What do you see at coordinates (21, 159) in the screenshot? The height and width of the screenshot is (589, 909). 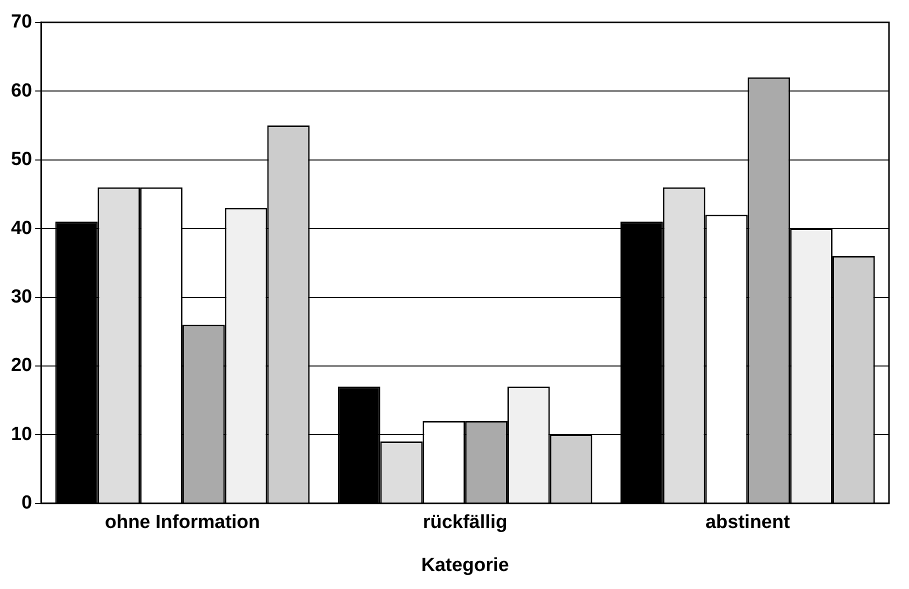 I see `y-tick-label: 50` at bounding box center [21, 159].